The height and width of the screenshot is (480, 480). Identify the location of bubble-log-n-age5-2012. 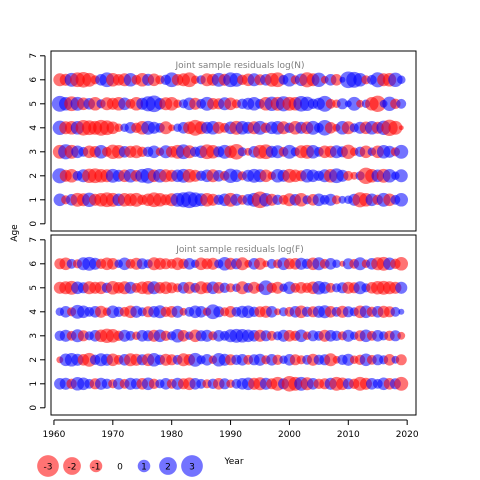
(360, 103).